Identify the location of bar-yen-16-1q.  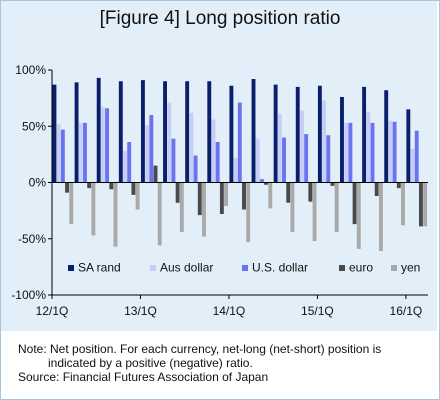
(425, 204).